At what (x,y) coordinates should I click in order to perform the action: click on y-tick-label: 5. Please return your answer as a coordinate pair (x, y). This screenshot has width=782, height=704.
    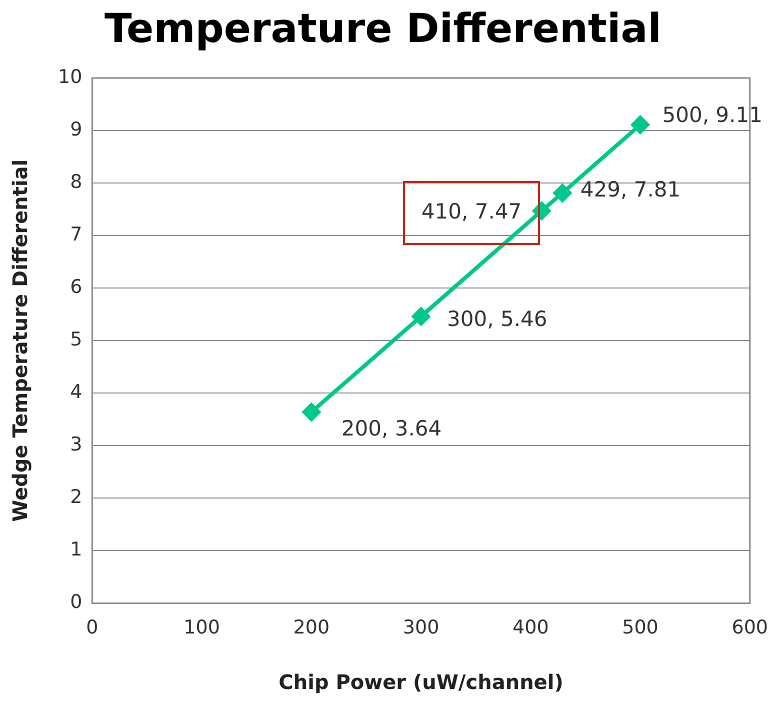
    Looking at the image, I should click on (76, 339).